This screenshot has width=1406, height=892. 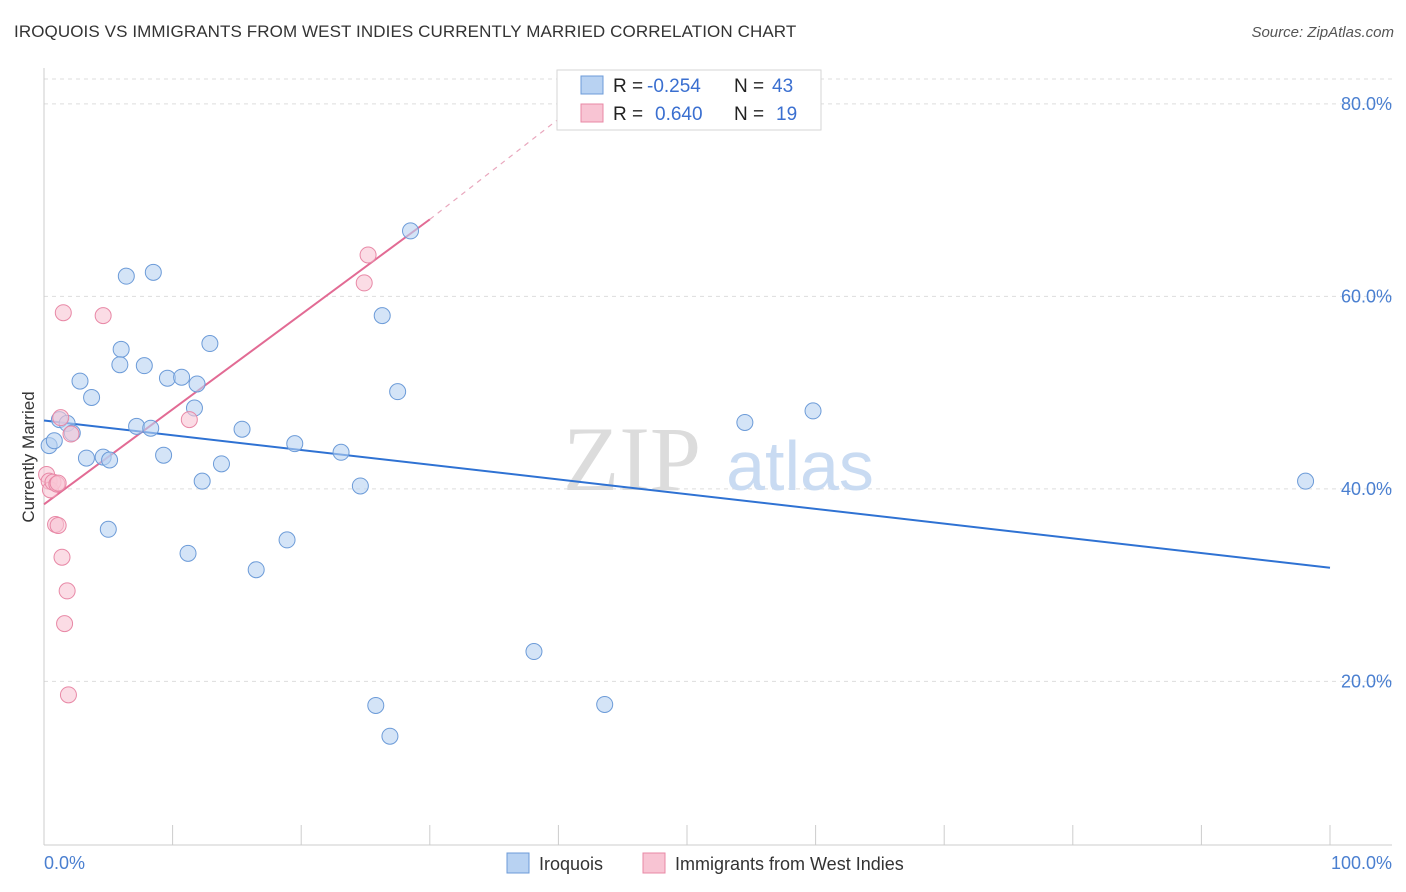 What do you see at coordinates (518, 863) in the screenshot?
I see `legend-swatch-iroquois` at bounding box center [518, 863].